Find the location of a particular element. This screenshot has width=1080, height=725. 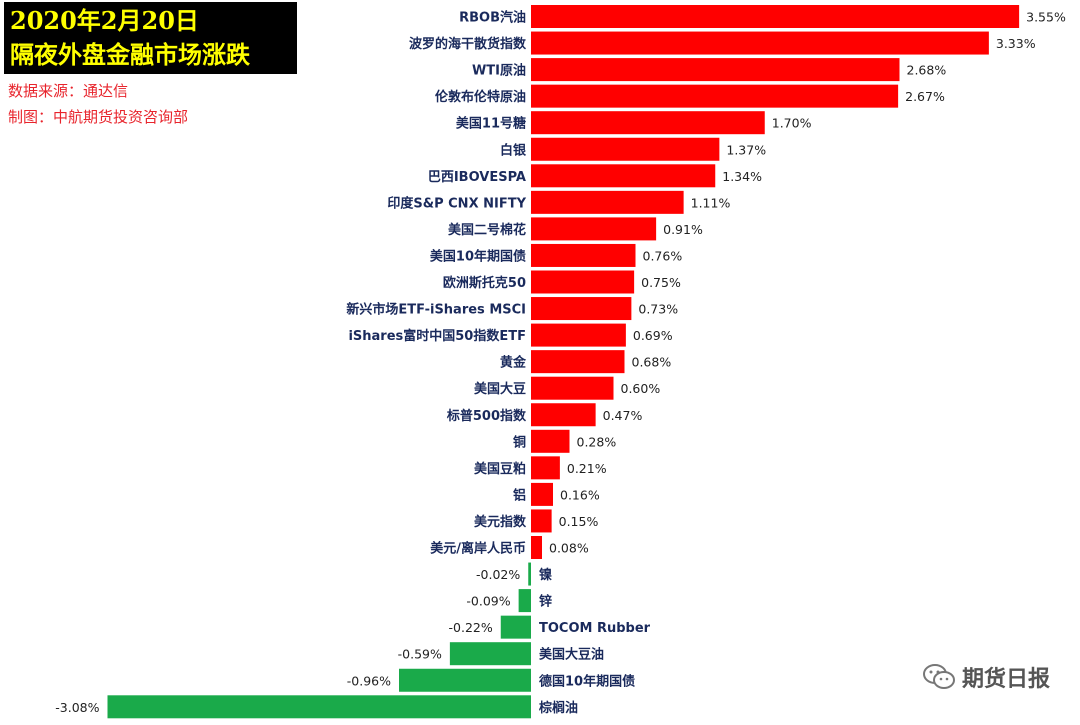

category-label: 伦敦布伦特原油 is located at coordinates (480, 97).